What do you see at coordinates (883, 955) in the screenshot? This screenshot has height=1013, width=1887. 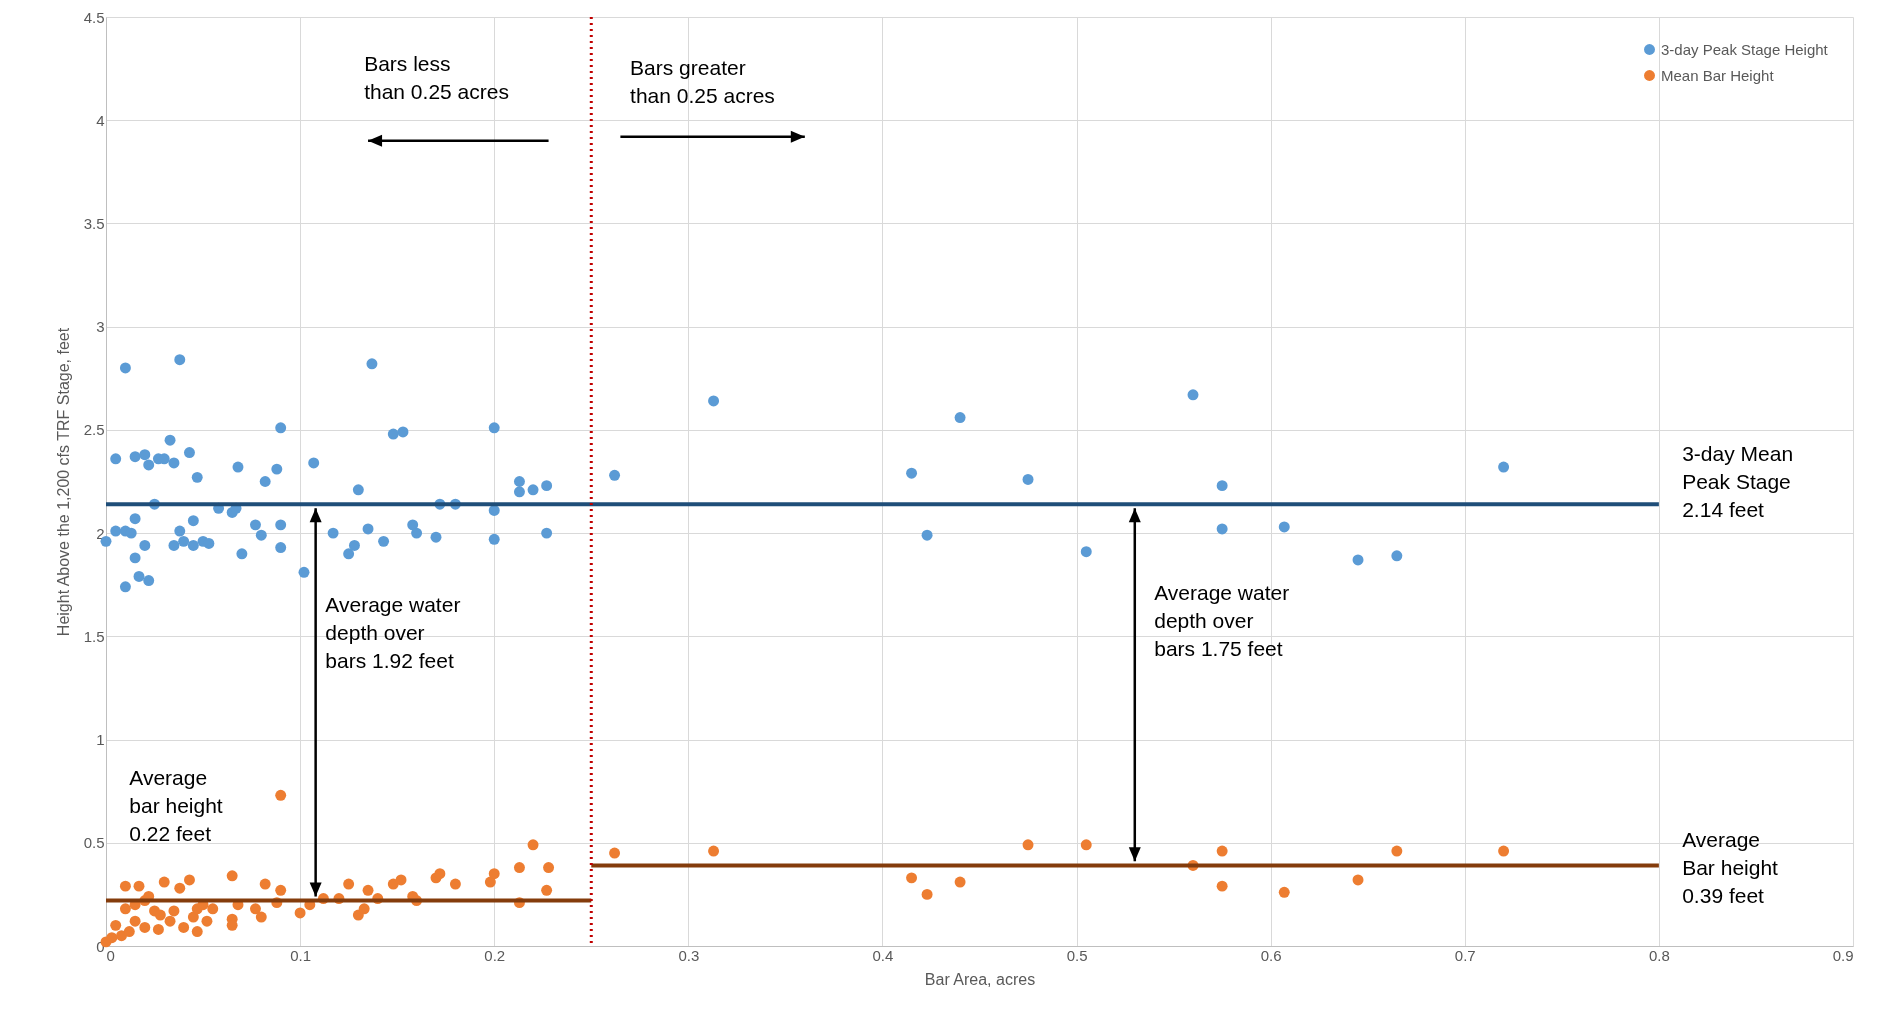 I see `x-tick-label: 0.4` at bounding box center [883, 955].